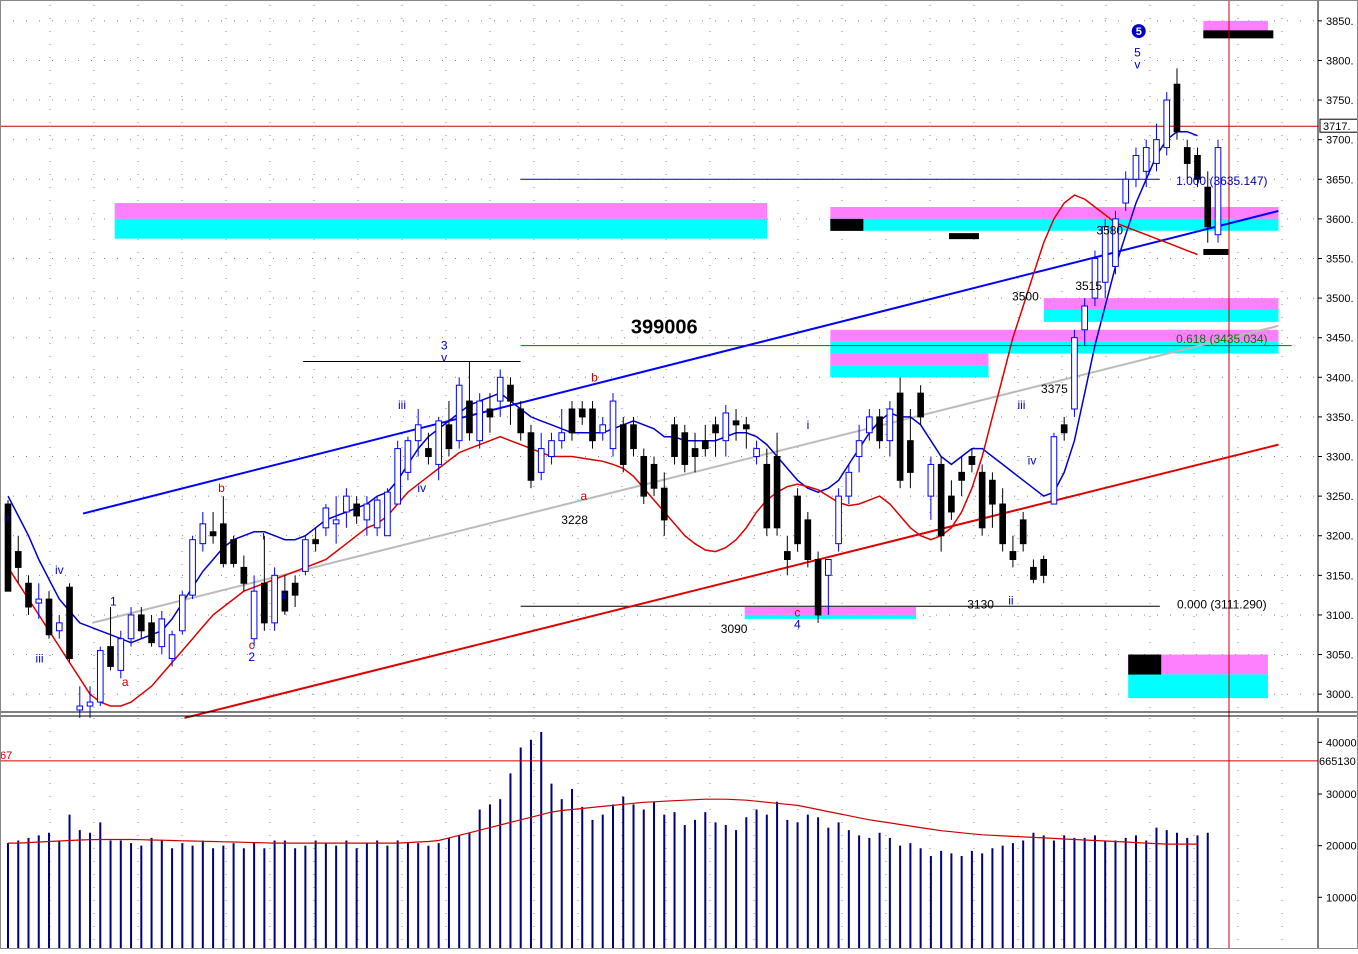  What do you see at coordinates (421, 488) in the screenshot?
I see `wave-label: iv` at bounding box center [421, 488].